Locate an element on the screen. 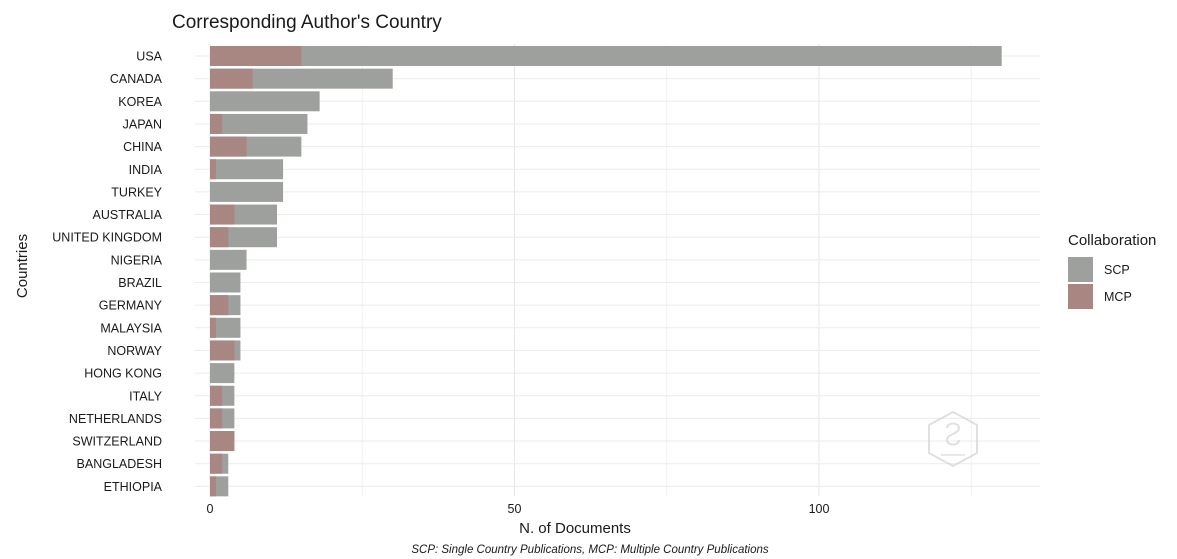 This screenshot has width=1177, height=559. x-tick-label-0: 0 is located at coordinates (210, 509).